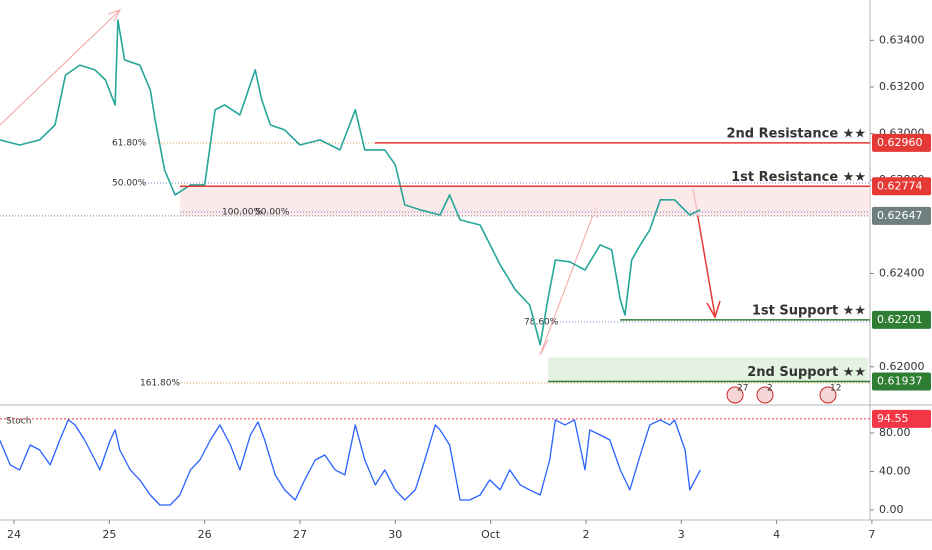 The width and height of the screenshot is (932, 550). What do you see at coordinates (895, 432) in the screenshot?
I see `y-tick-label: 80.00` at bounding box center [895, 432].